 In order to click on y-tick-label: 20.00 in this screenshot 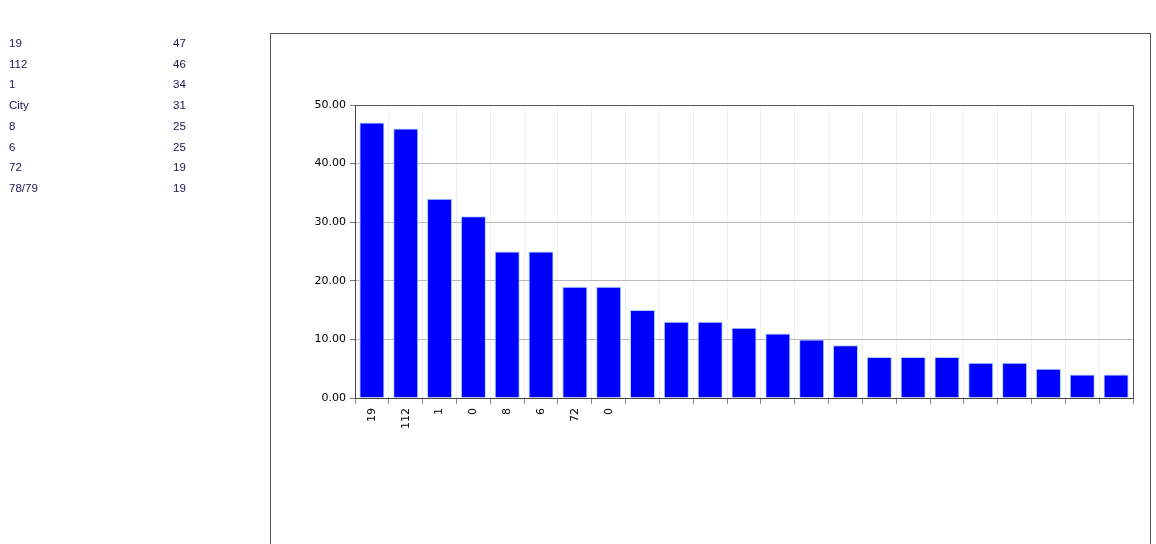, I will do `click(330, 280)`.